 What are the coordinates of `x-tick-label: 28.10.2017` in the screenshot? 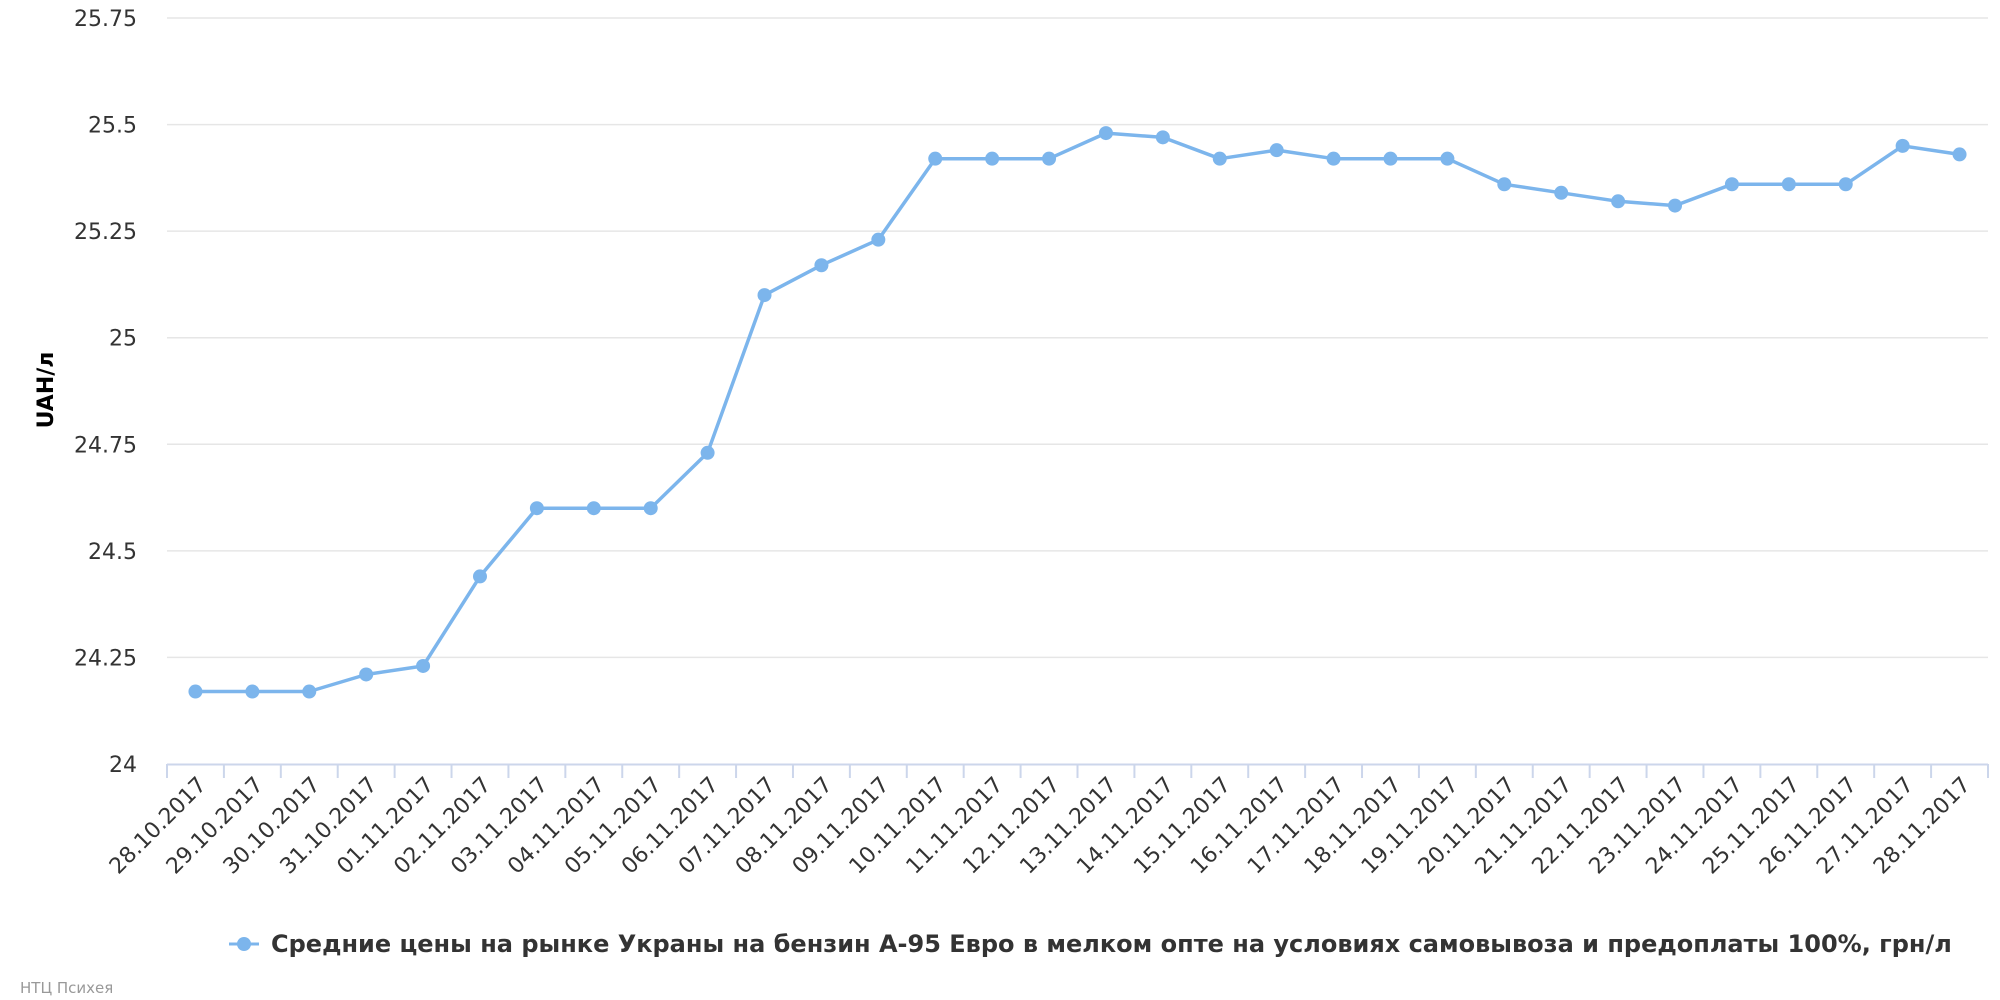 It's located at (158, 826).